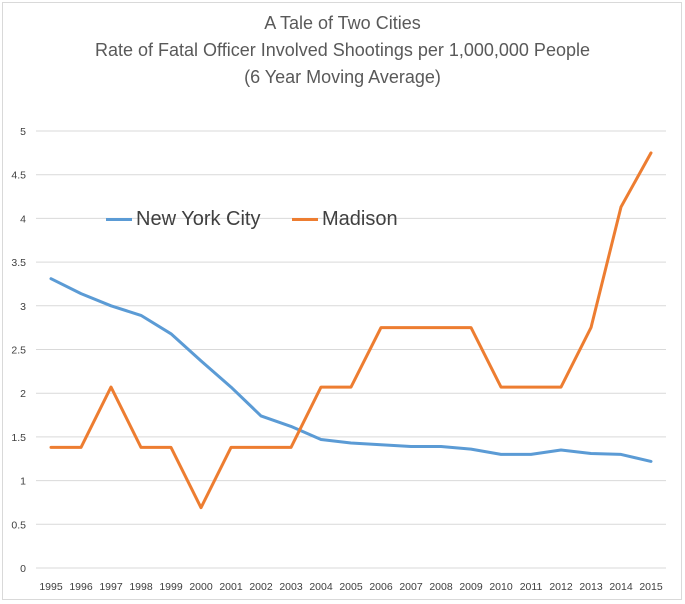 This screenshot has height=604, width=685. What do you see at coordinates (501, 587) in the screenshot?
I see `x-tick-label: 2010` at bounding box center [501, 587].